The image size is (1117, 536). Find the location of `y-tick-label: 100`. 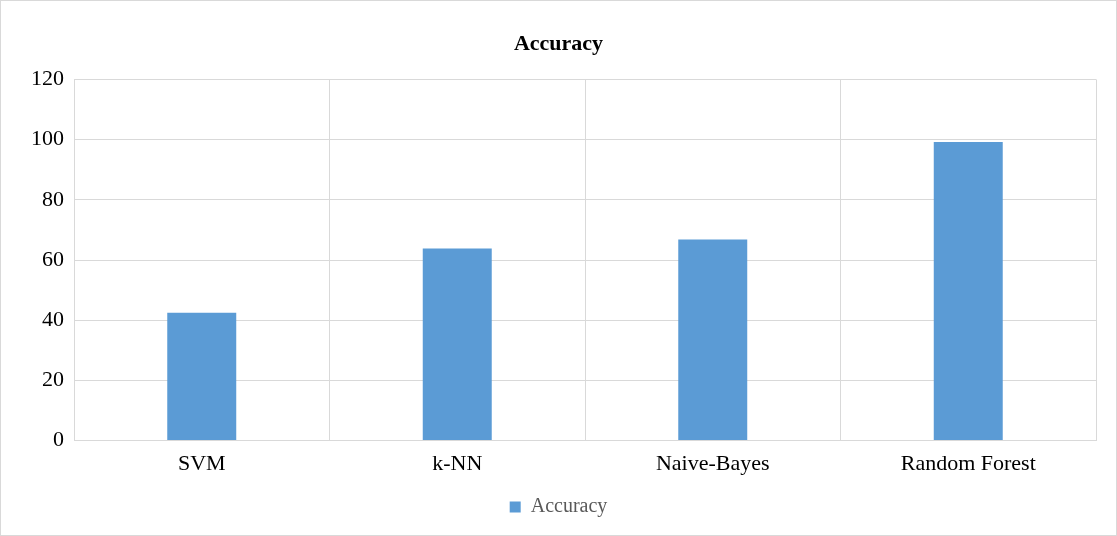

y-tick-label: 100 is located at coordinates (47, 138).